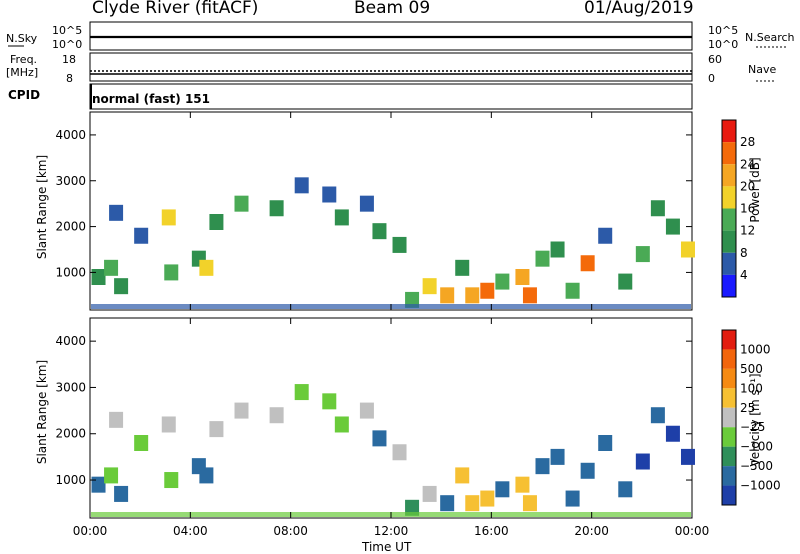  What do you see at coordinates (744, 275) in the screenshot?
I see `power-colorbar-tick-6: 4` at bounding box center [744, 275].